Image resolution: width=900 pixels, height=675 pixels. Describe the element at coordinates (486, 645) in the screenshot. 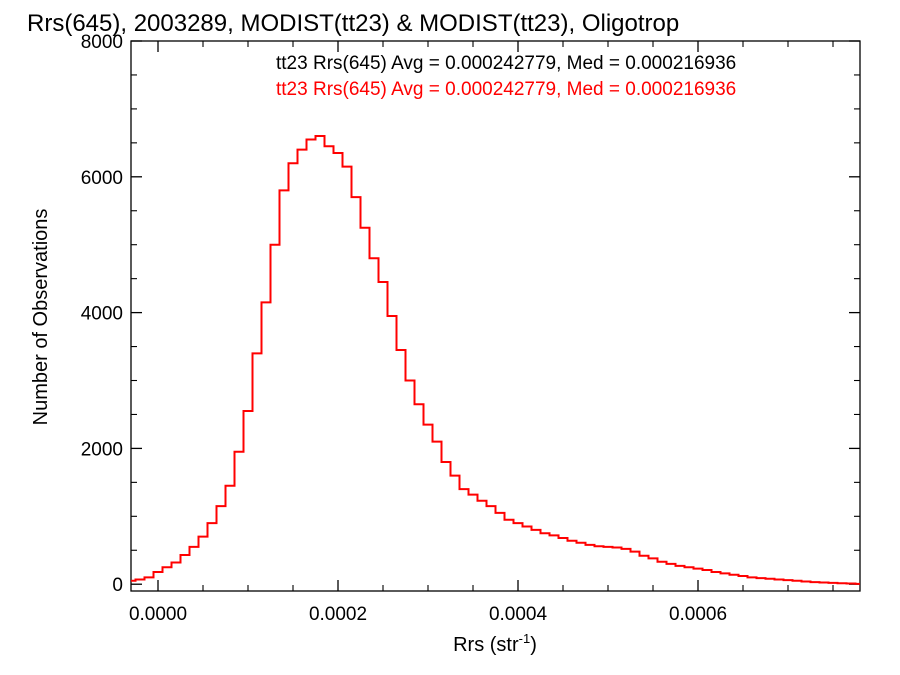

I see `x-axis-title-base: Rrs (str` at that location.